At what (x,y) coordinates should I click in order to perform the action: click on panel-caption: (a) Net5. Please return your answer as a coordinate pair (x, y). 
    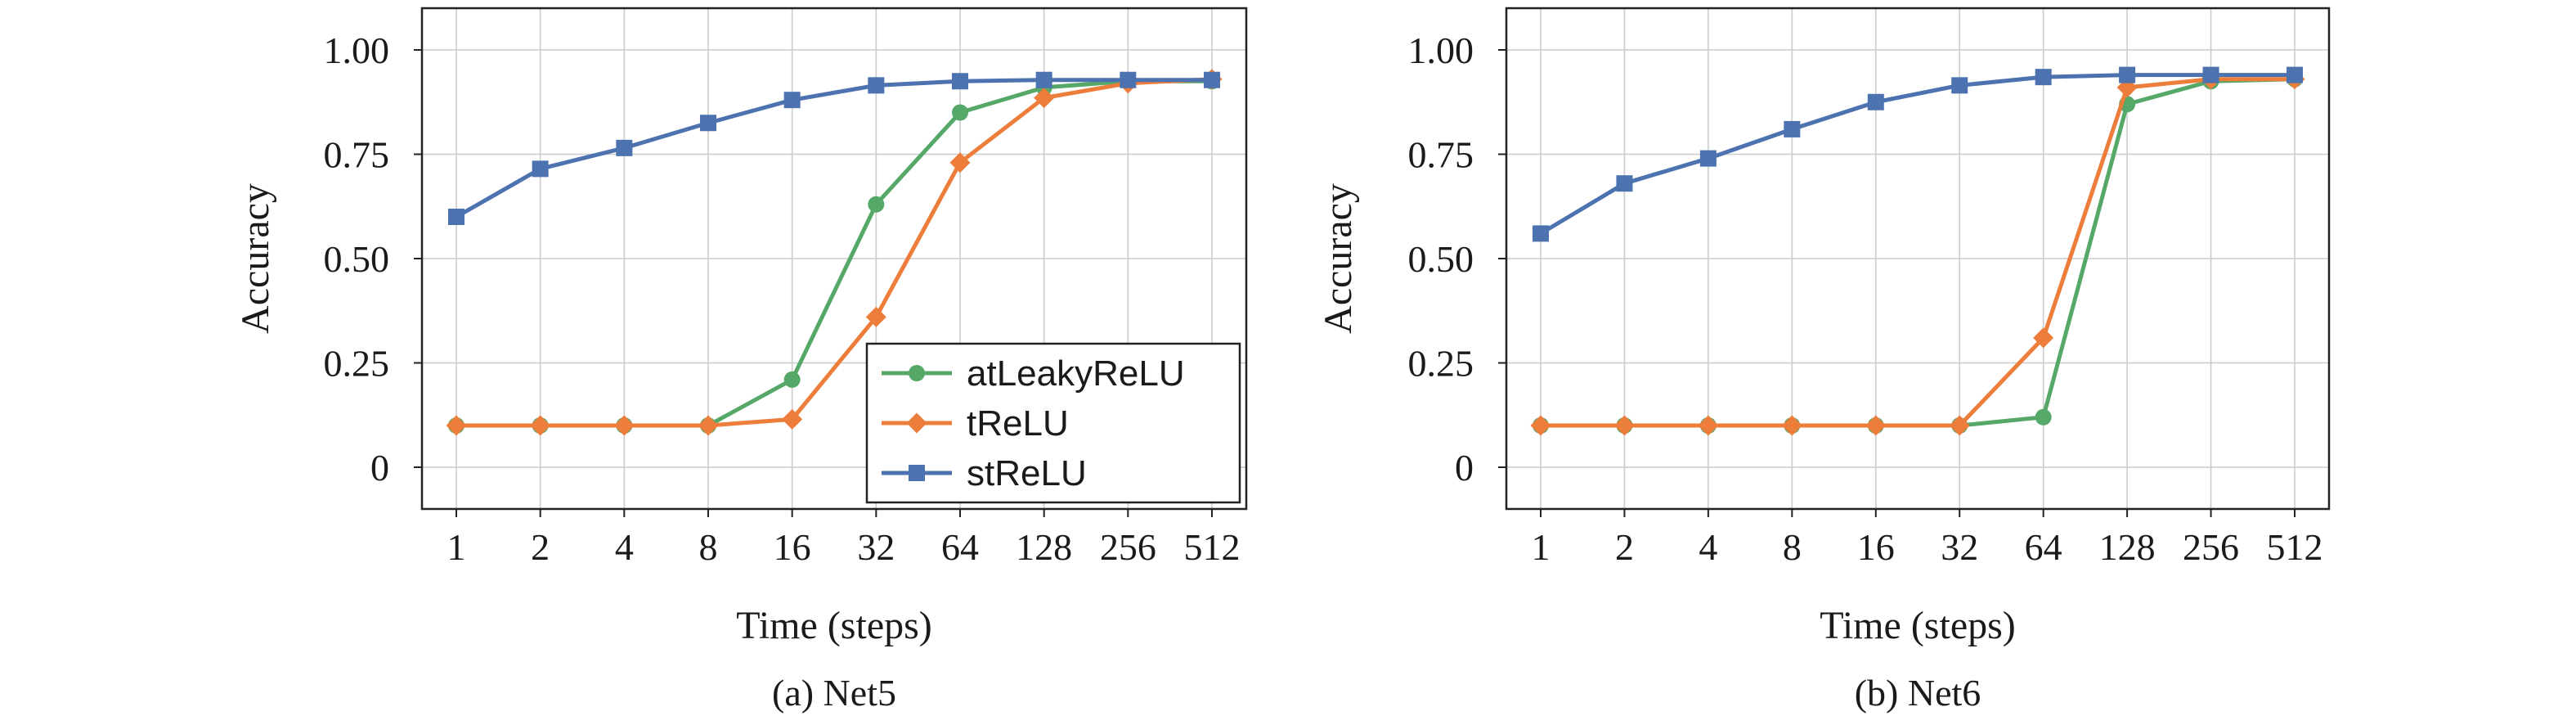
    Looking at the image, I should click on (834, 693).